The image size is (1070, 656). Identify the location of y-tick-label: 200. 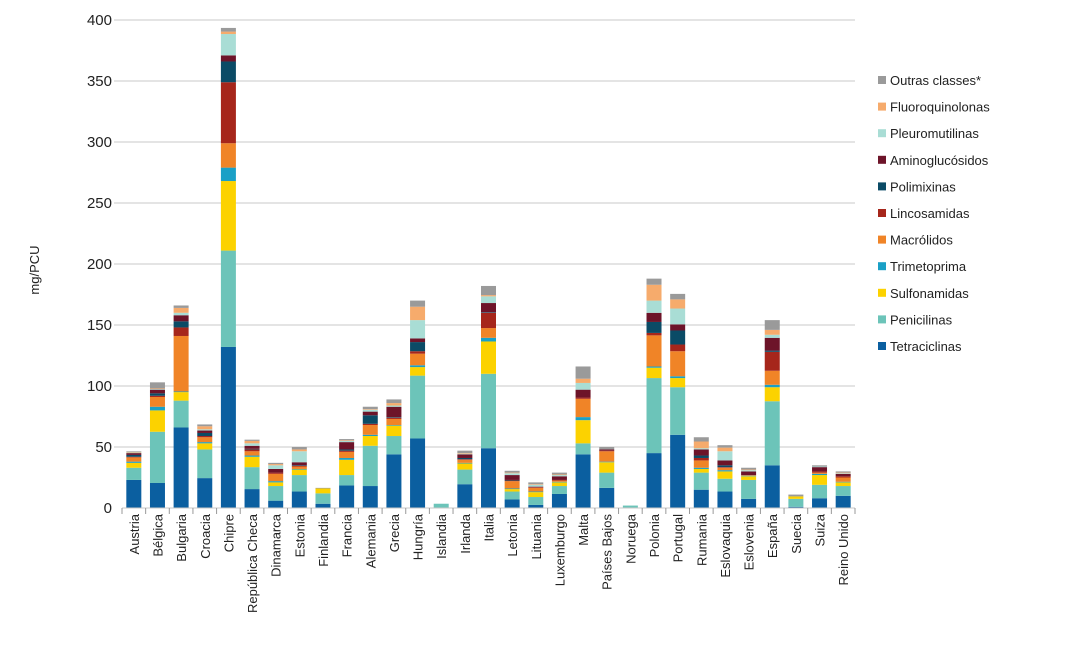
(99, 264).